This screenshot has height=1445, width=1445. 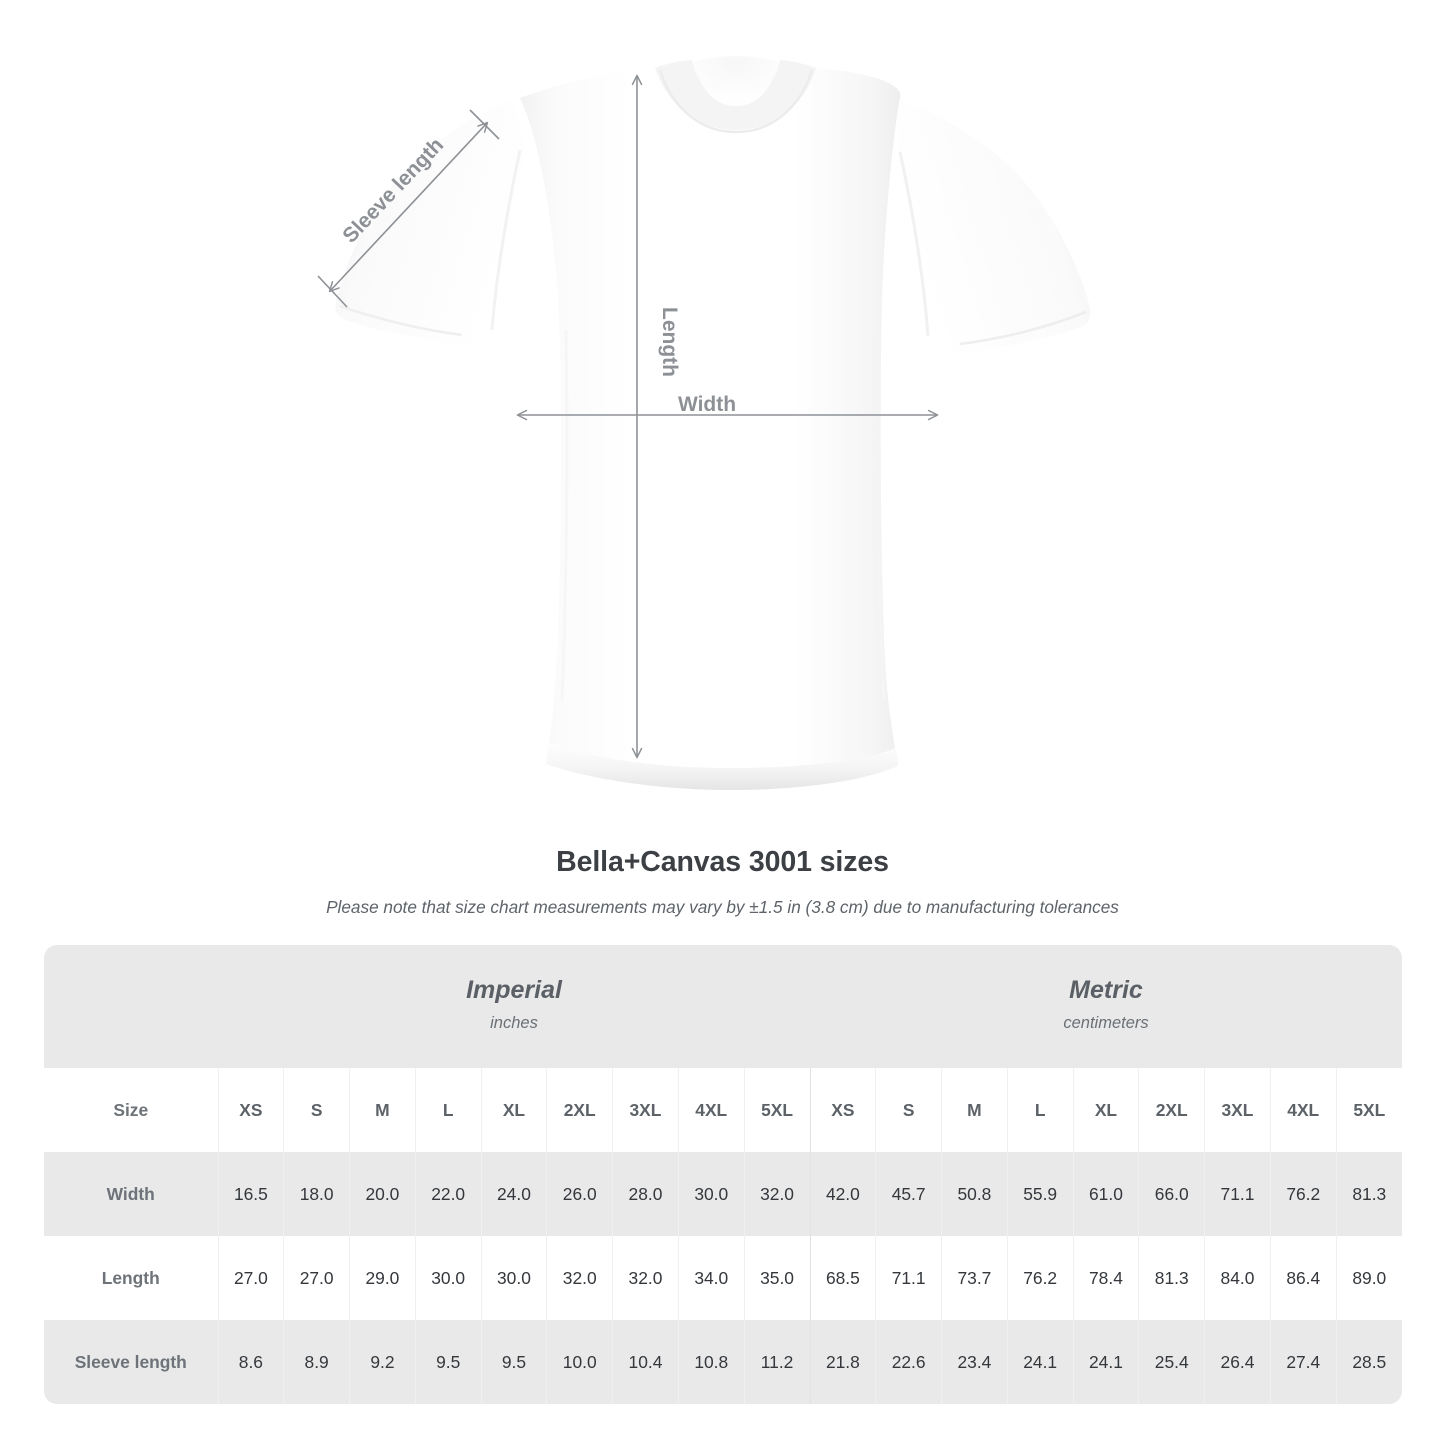 I want to click on size-header-imp-2: M, so click(x=382, y=1110).